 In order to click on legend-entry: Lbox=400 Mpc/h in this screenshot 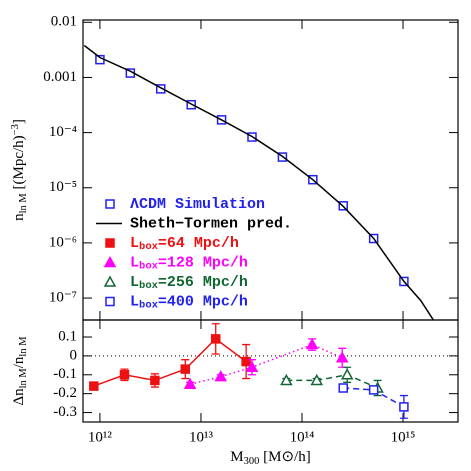, I will do `click(176, 302)`.